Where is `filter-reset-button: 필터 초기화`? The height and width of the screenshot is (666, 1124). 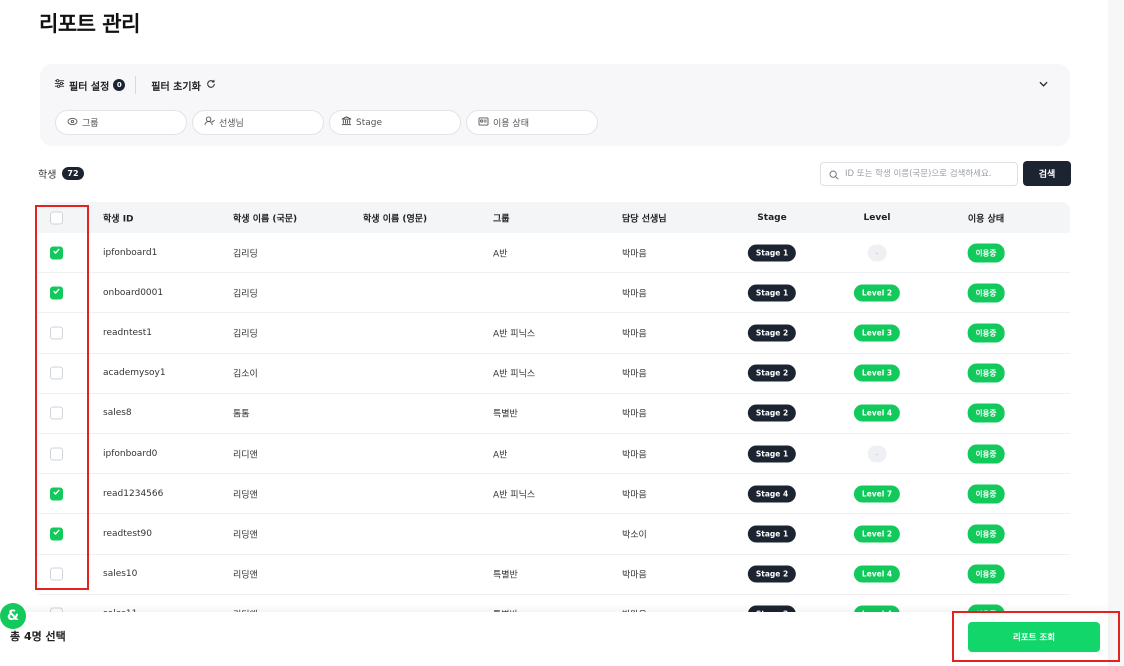 filter-reset-button: 필터 초기화 is located at coordinates (183, 85).